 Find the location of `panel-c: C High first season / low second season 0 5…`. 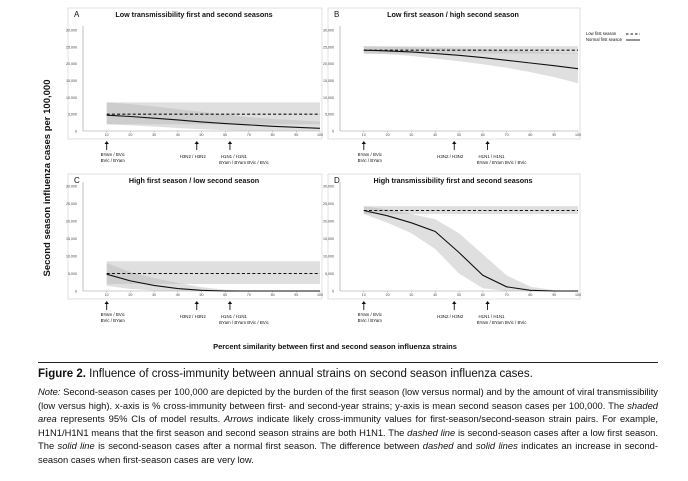

panel-c: C High first season / low second season 0 5… is located at coordinates (194, 249).